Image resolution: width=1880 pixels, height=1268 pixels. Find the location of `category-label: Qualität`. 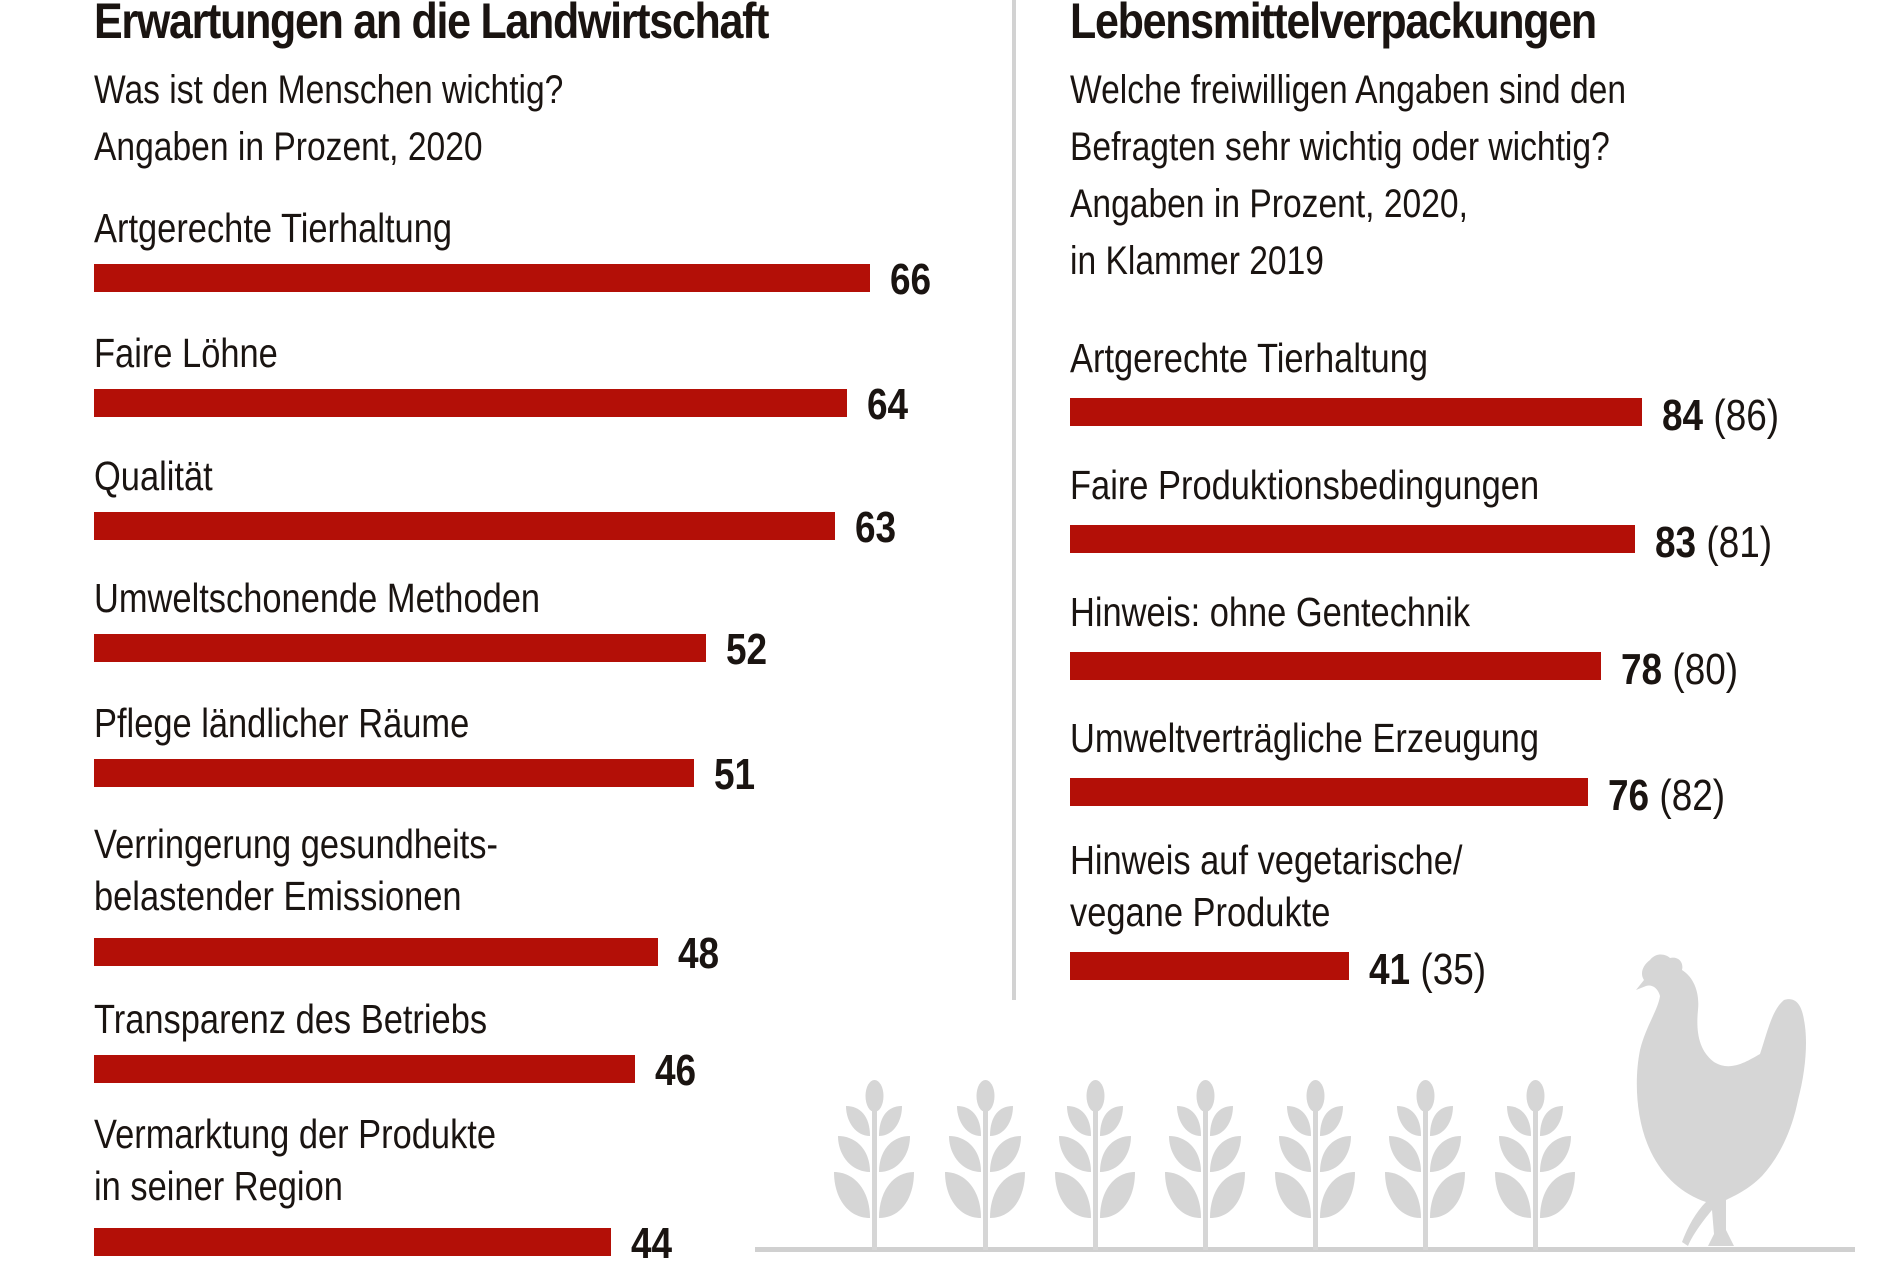

category-label: Qualität is located at coordinates (153, 476).